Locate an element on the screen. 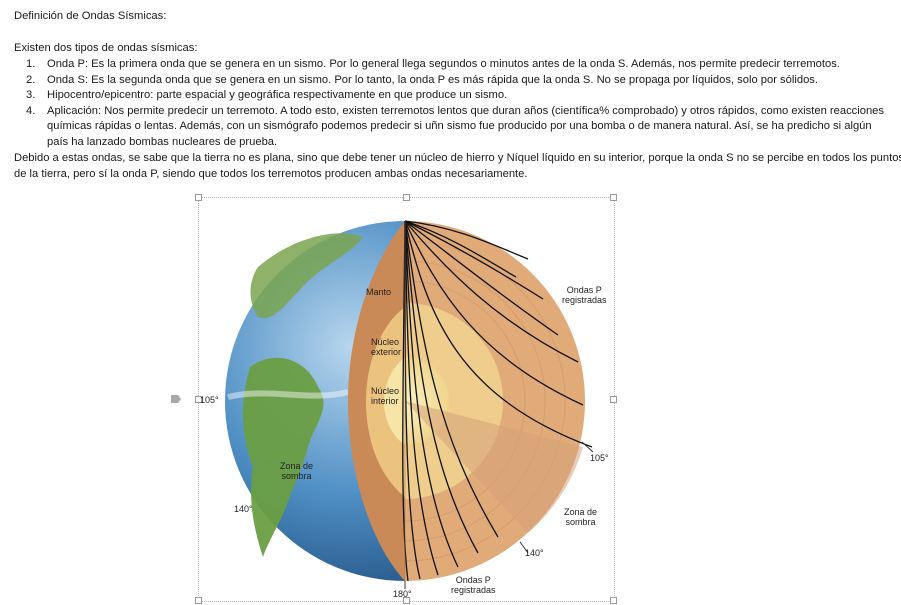 The width and height of the screenshot is (901, 605). label-105-left: 105° is located at coordinates (209, 400).